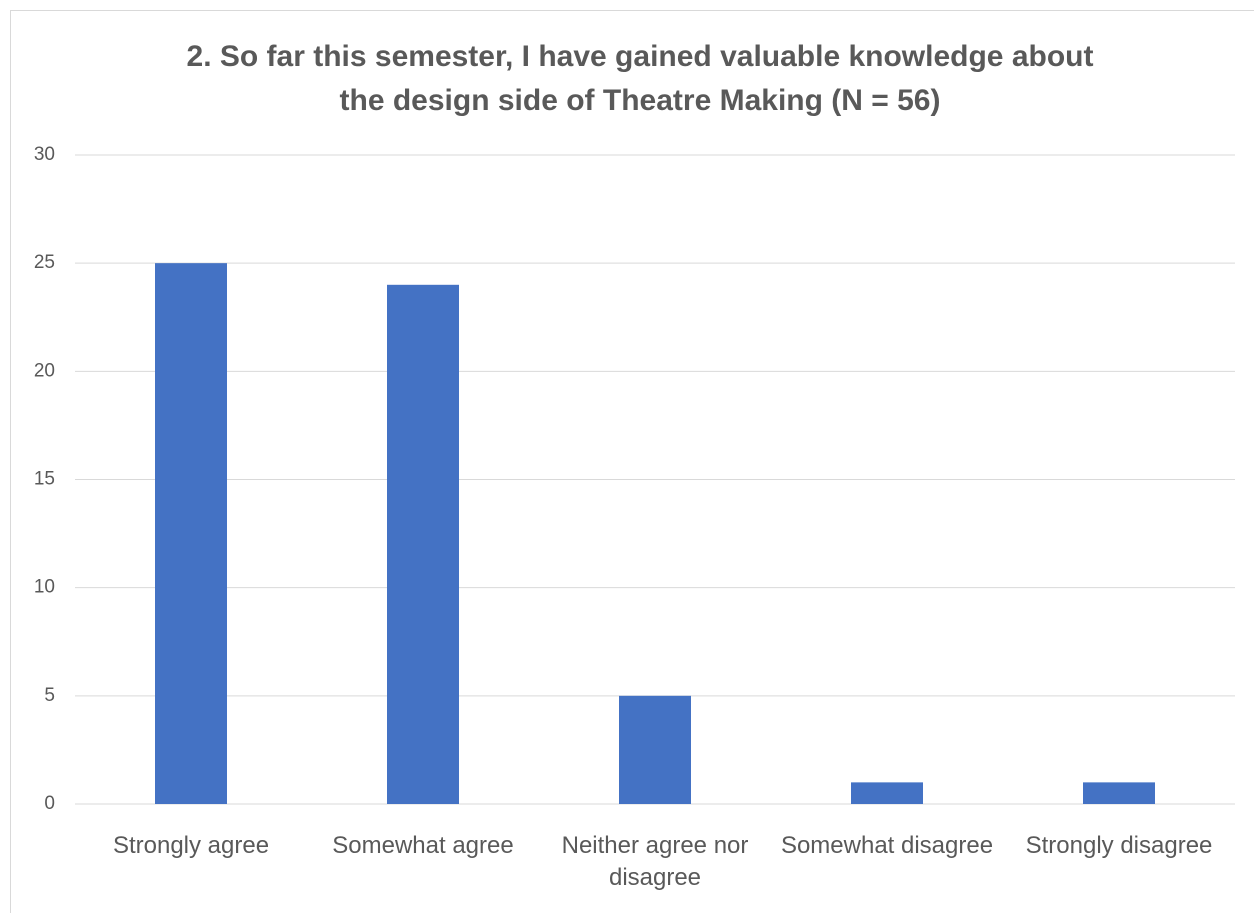 The width and height of the screenshot is (1254, 913). I want to click on y-tick-label: 25, so click(44, 262).